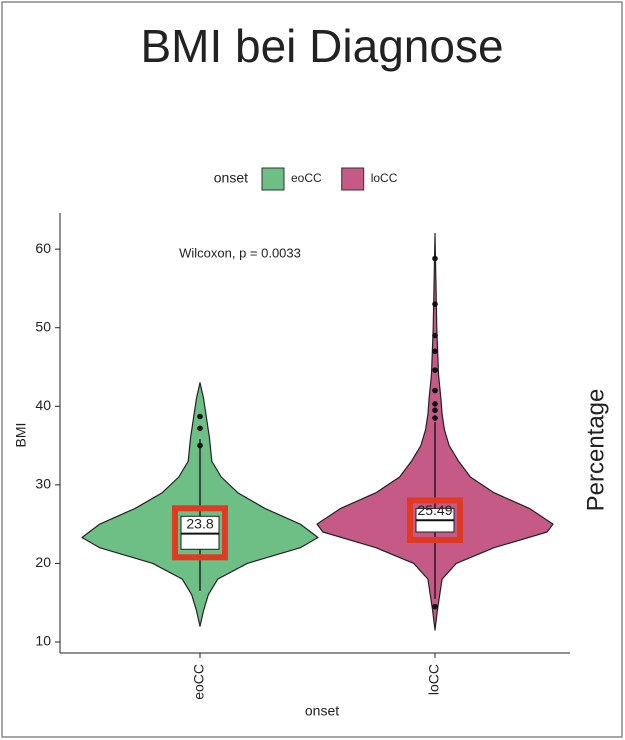 This screenshot has width=625, height=740. What do you see at coordinates (199, 523) in the screenshot?
I see `median-label: 23.8` at bounding box center [199, 523].